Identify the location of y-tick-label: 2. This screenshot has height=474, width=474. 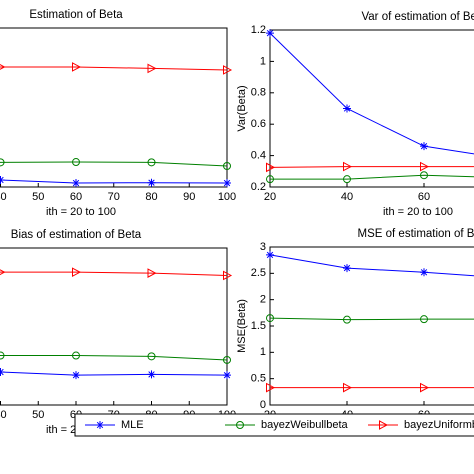
(263, 300).